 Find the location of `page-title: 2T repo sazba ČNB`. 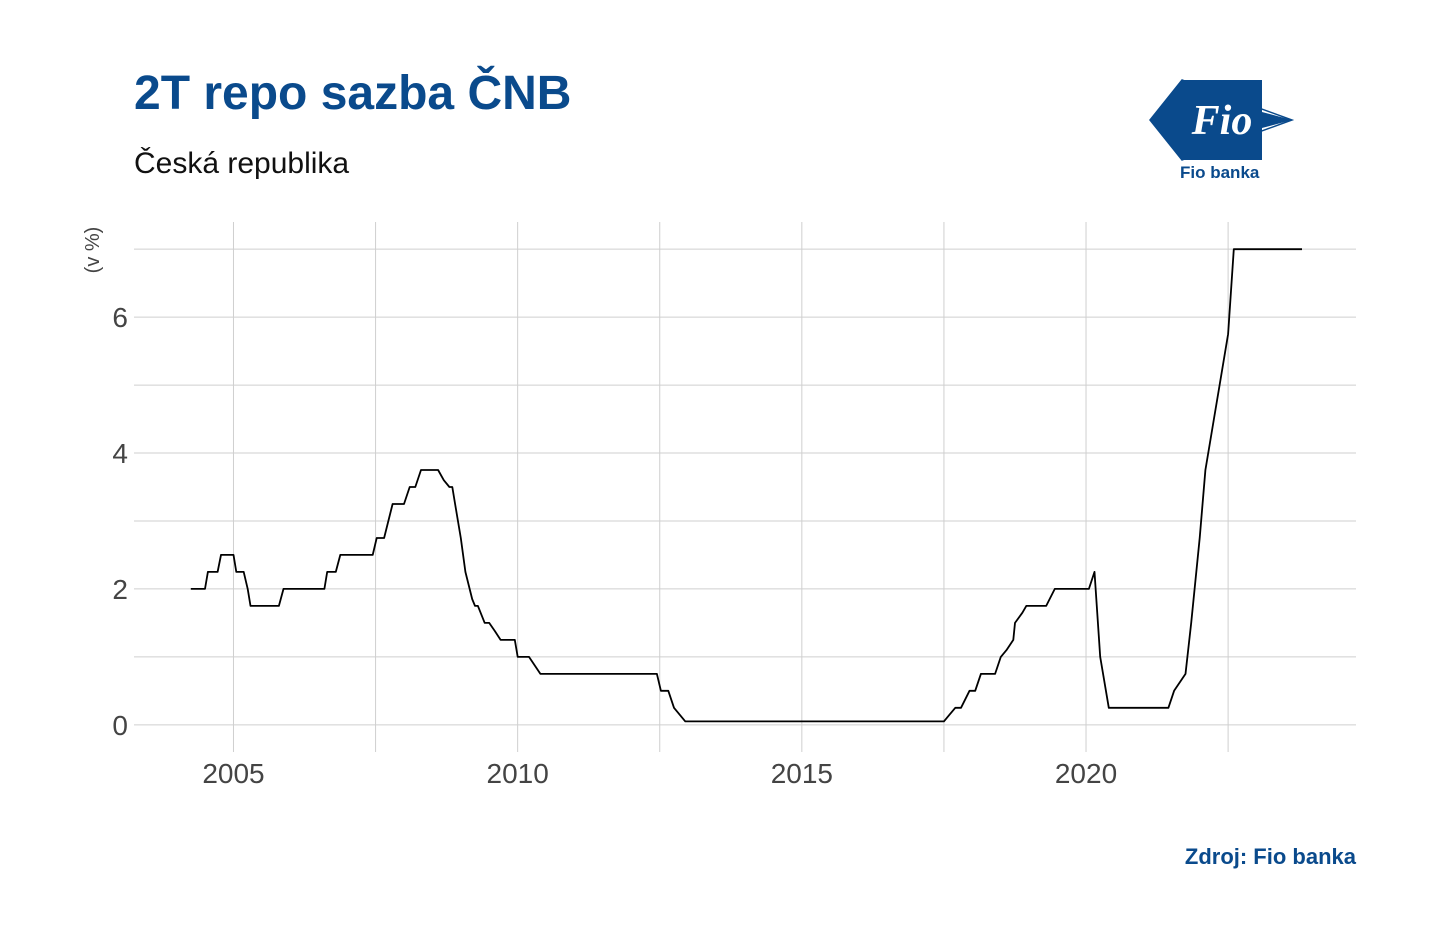

page-title: 2T repo sazba ČNB is located at coordinates (353, 93).